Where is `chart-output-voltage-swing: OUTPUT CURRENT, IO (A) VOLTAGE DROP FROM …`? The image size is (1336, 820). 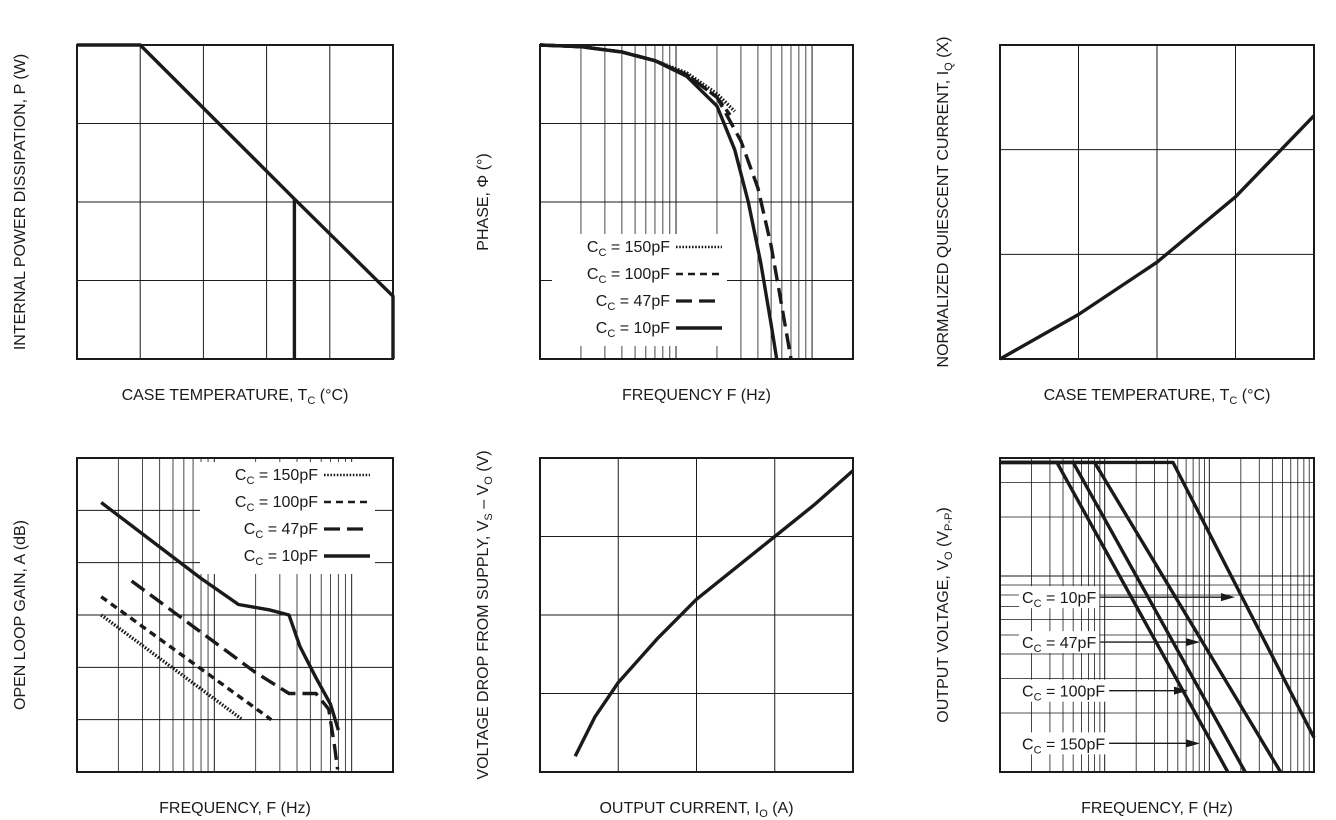
chart-output-voltage-swing: OUTPUT CURRENT, IO (A) VOLTAGE DROP FROM … is located at coordinates (665, 635).